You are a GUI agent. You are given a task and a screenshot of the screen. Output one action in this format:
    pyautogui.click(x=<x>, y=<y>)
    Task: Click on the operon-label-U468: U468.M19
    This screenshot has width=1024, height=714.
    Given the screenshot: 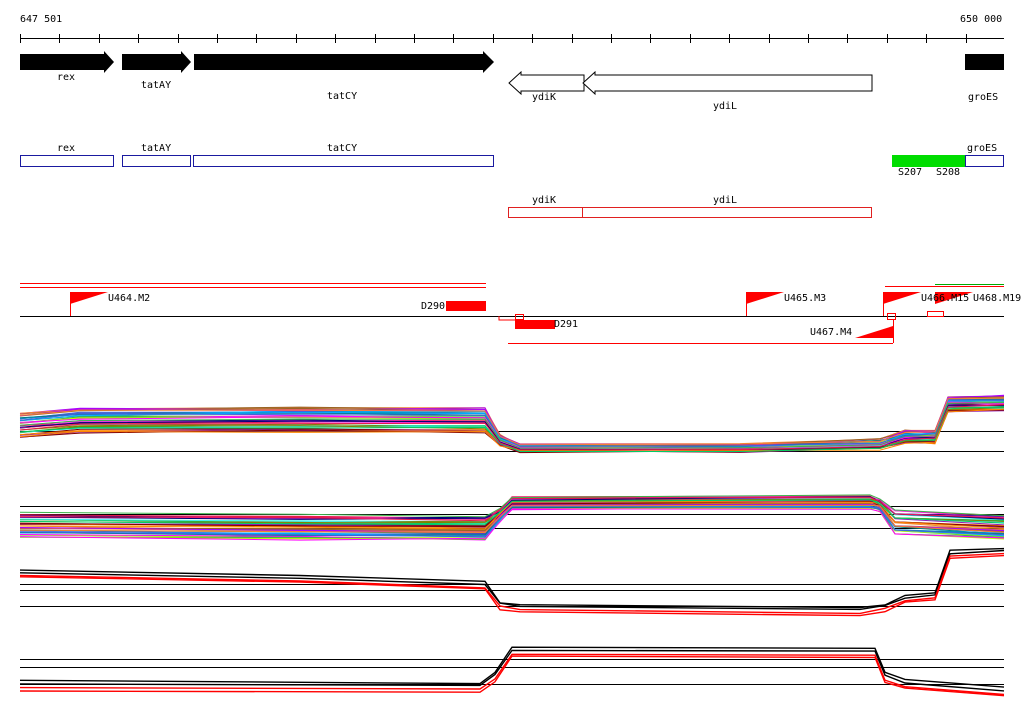 What is the action you would take?
    pyautogui.click(x=997, y=298)
    